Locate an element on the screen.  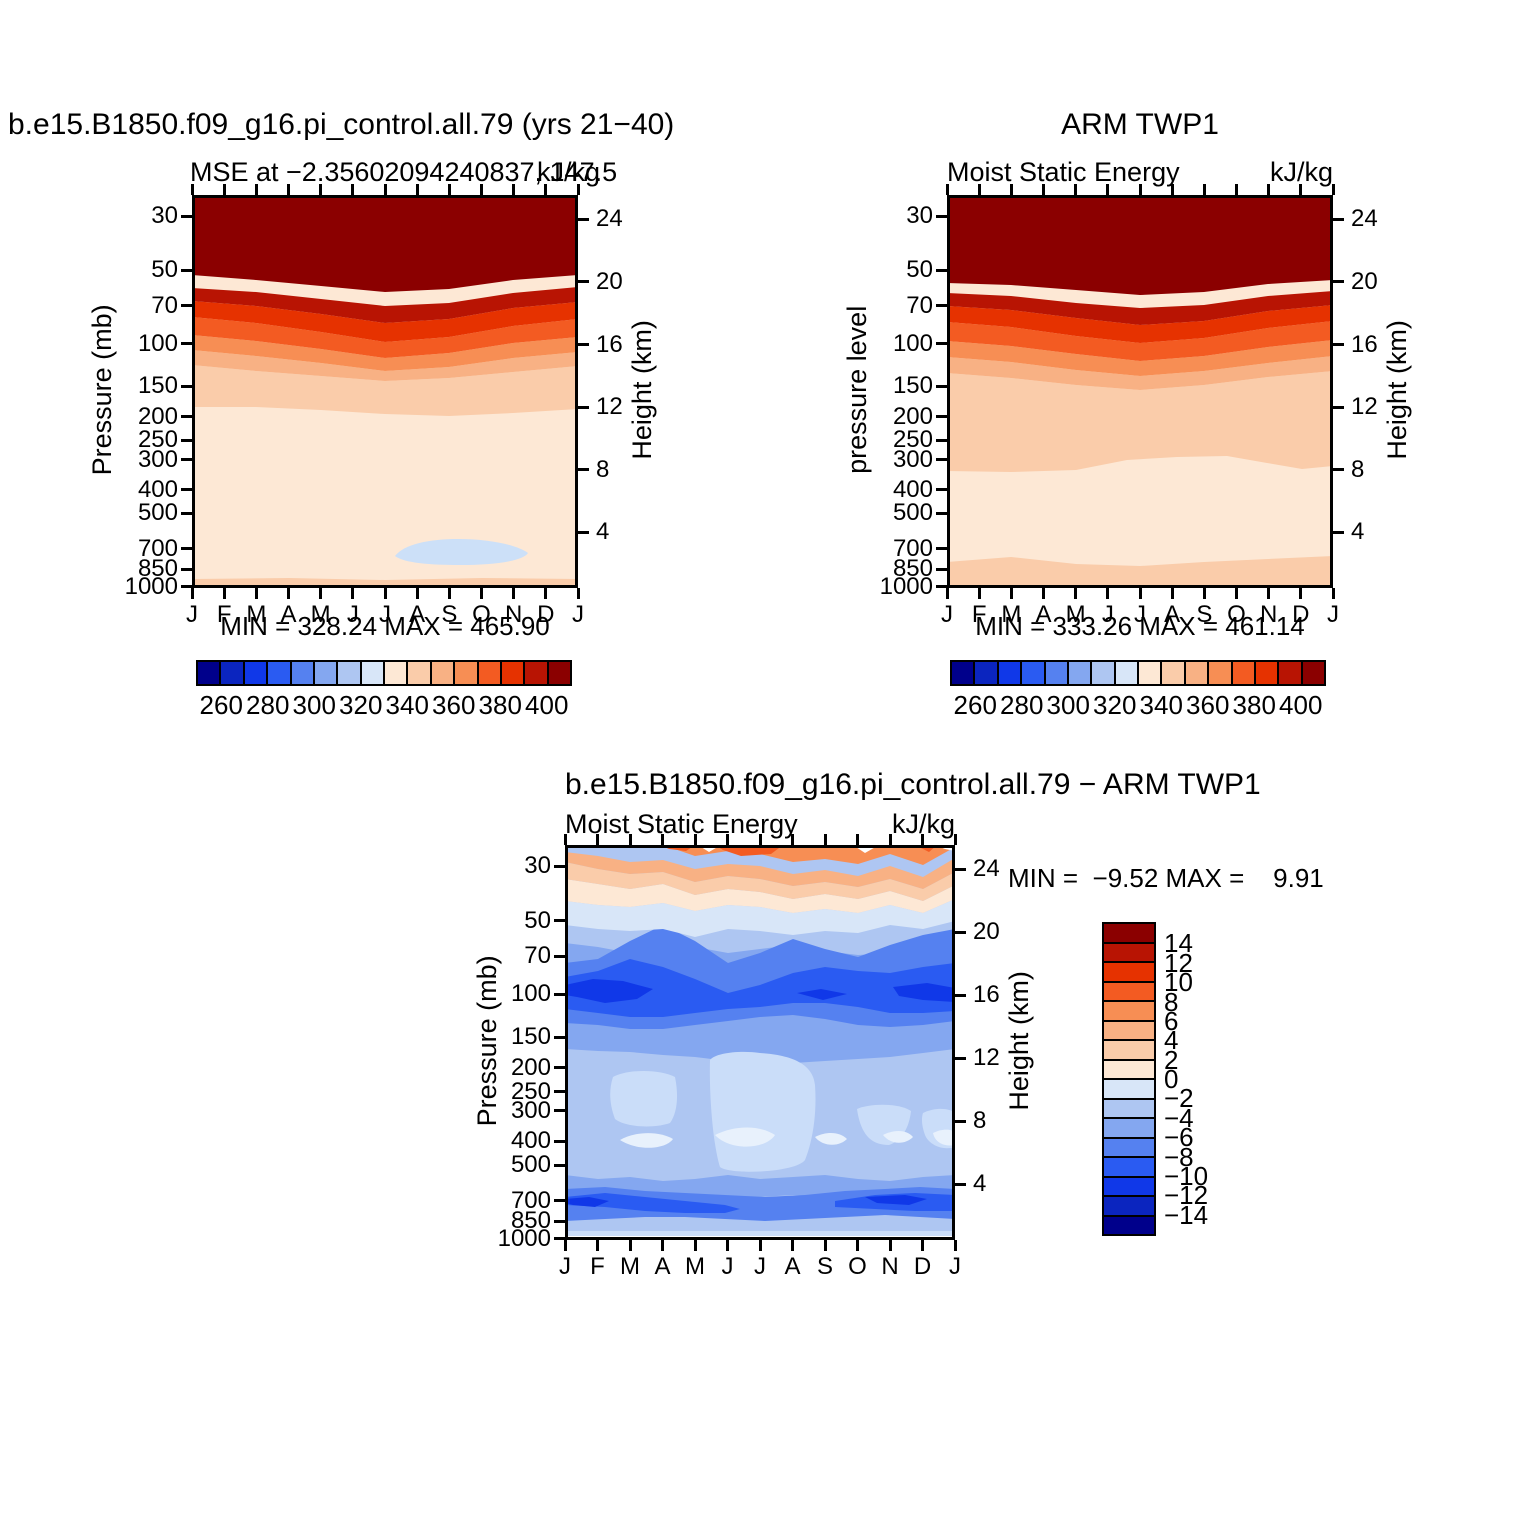
model-month-label: D is located at coordinates (546, 614).